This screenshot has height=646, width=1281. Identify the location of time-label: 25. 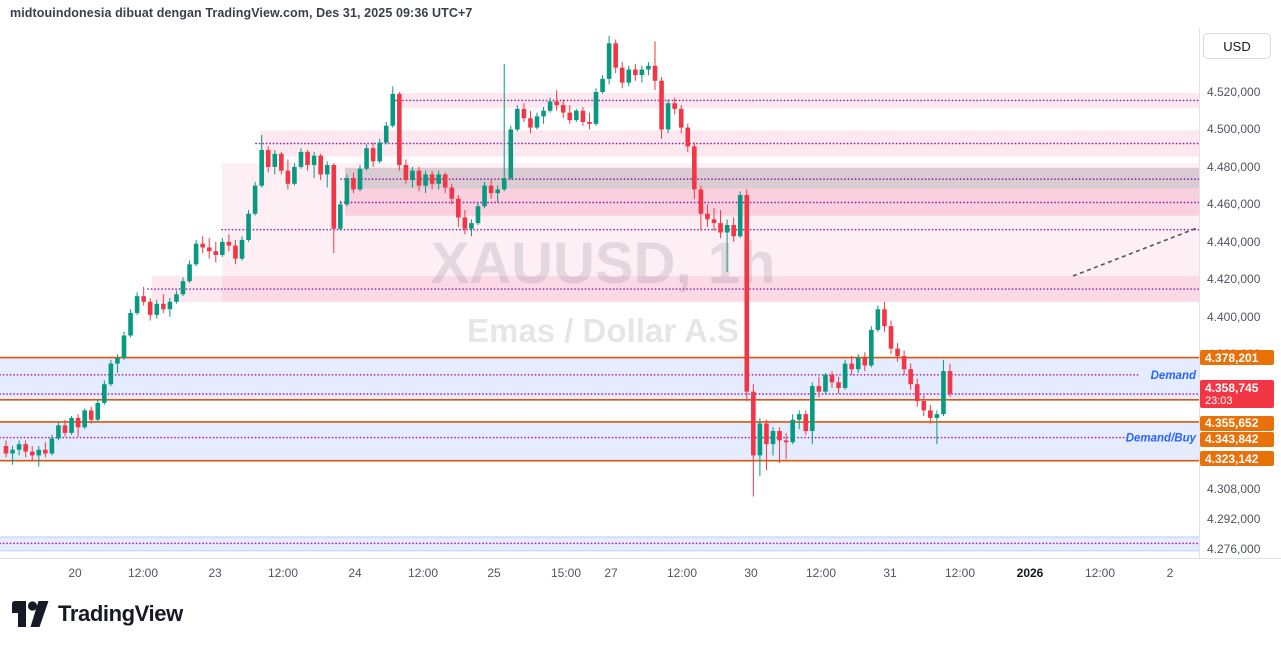
(494, 573).